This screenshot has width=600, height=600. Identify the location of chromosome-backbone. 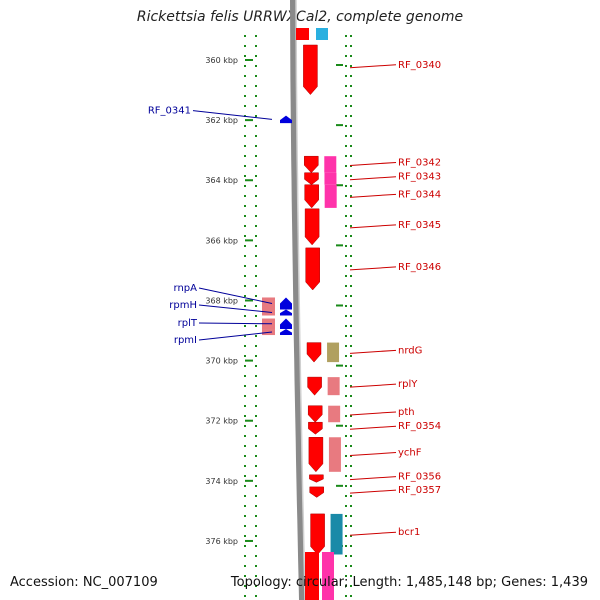
(298, 300).